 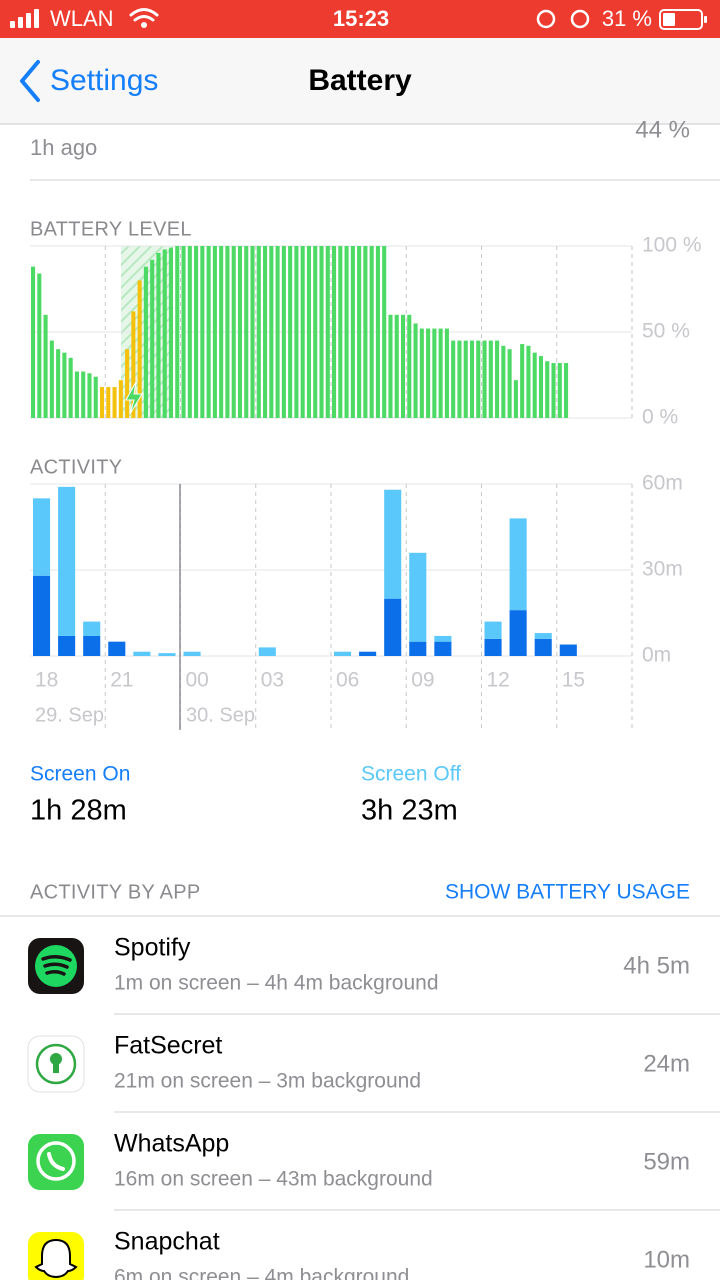 I want to click on battery-percent: 31 %, so click(x=627, y=18).